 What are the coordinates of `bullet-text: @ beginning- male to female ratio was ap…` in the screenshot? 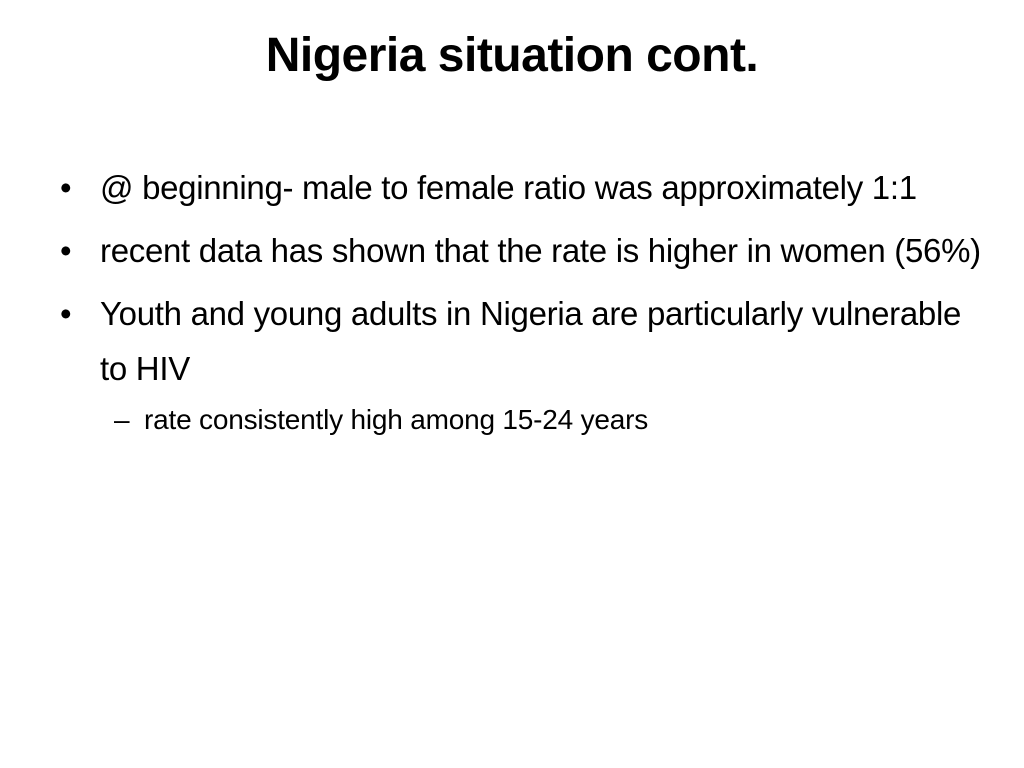 It's located at (508, 187).